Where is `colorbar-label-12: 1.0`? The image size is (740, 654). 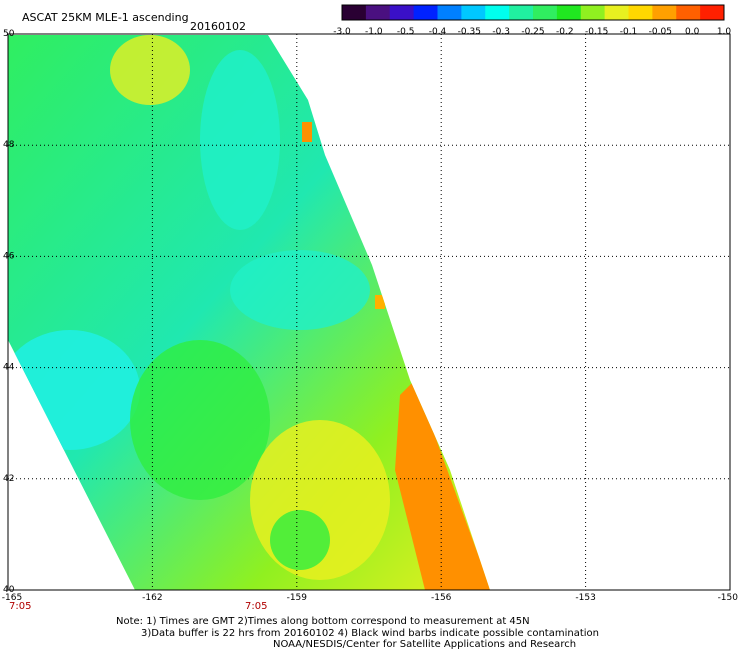
colorbar-label-12: 1.0 is located at coordinates (724, 32).